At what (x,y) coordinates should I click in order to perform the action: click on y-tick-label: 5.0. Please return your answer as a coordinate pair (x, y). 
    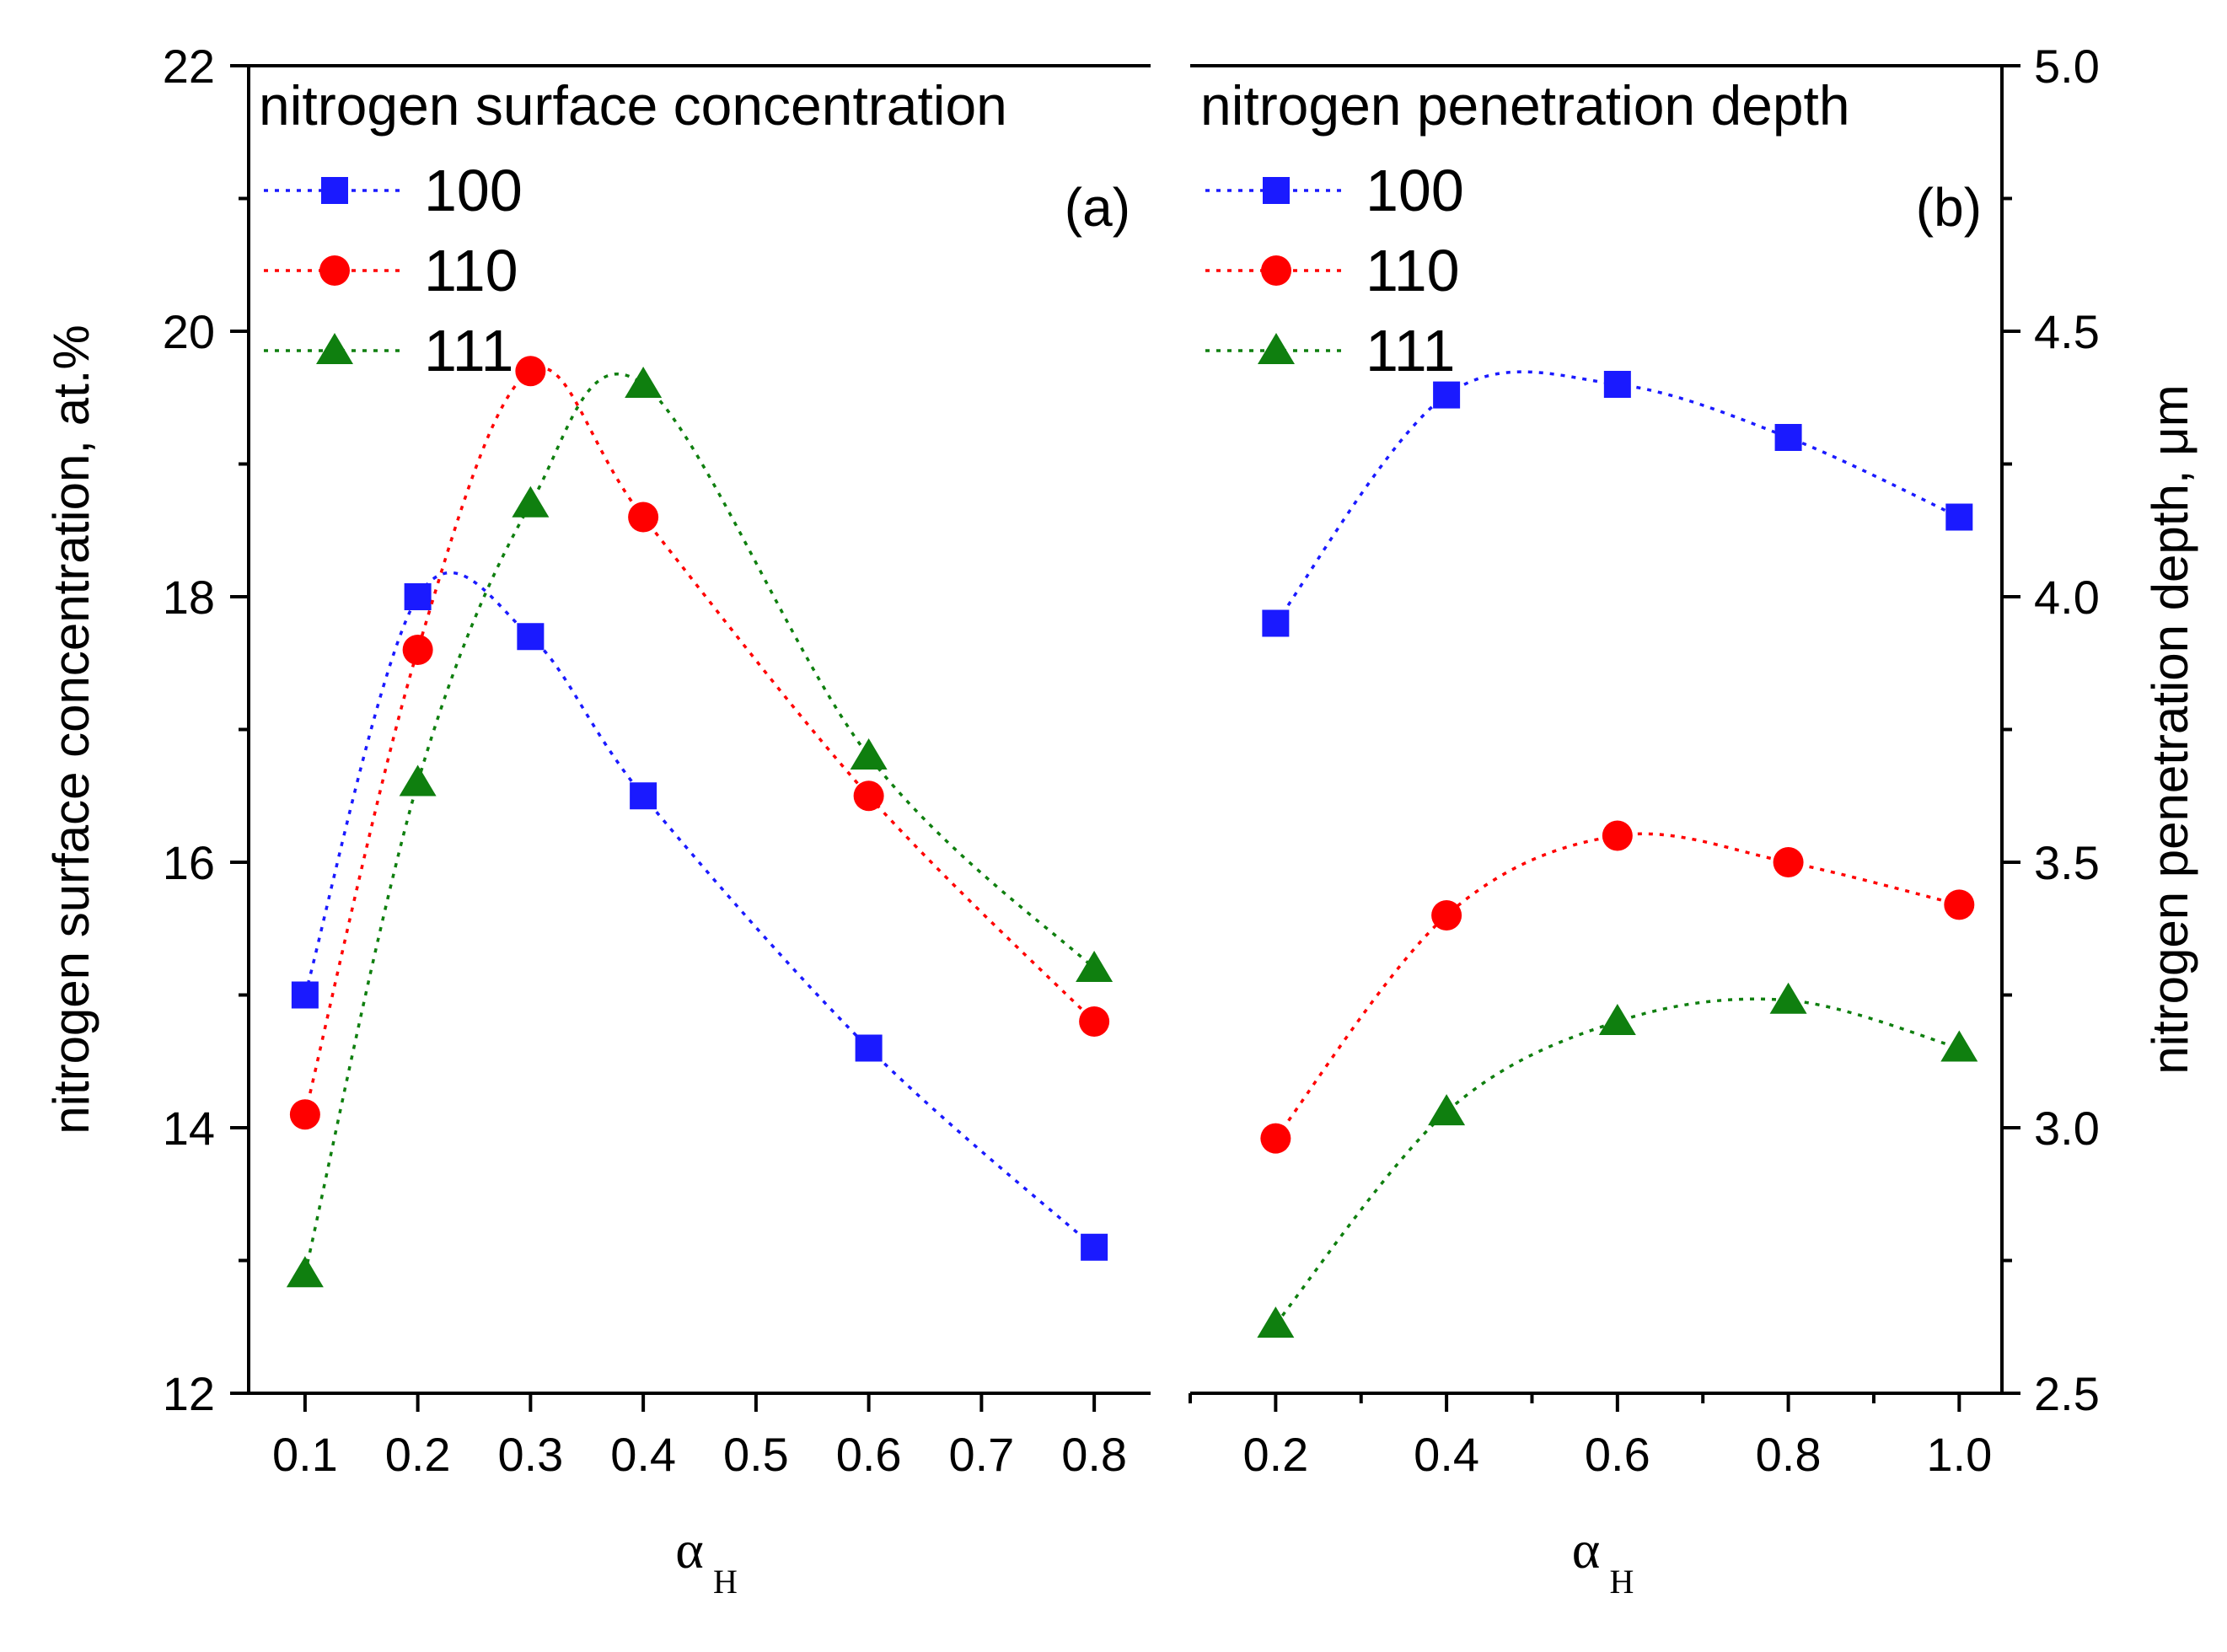
    Looking at the image, I should click on (2067, 66).